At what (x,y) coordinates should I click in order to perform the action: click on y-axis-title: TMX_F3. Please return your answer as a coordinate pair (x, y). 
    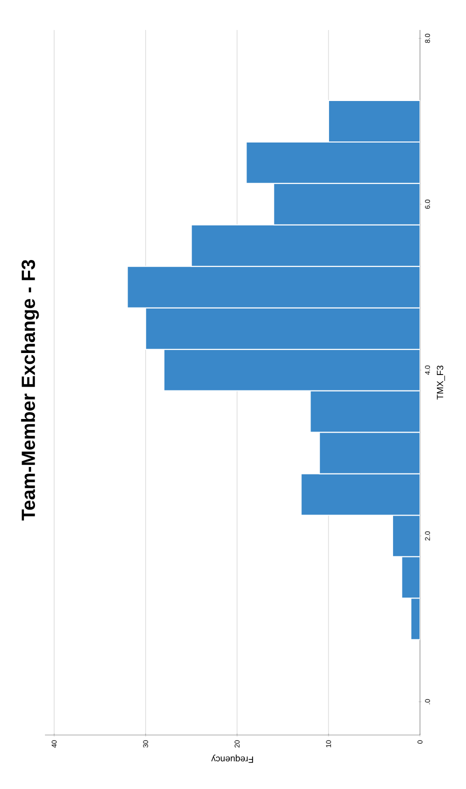
    Looking at the image, I should click on (440, 383).